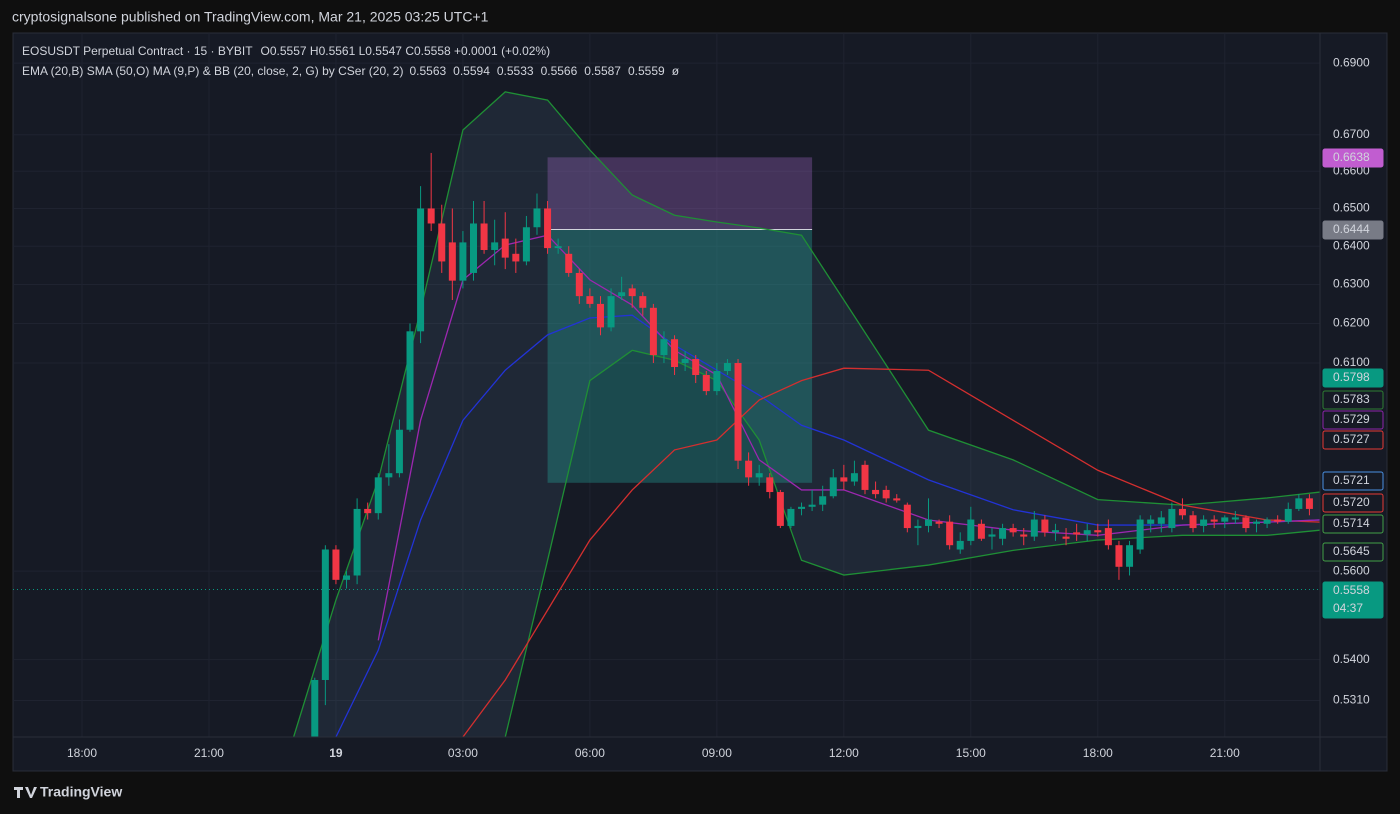 This screenshot has width=1400, height=814. I want to click on price-tag-label: 0.6444, so click(1351, 229).